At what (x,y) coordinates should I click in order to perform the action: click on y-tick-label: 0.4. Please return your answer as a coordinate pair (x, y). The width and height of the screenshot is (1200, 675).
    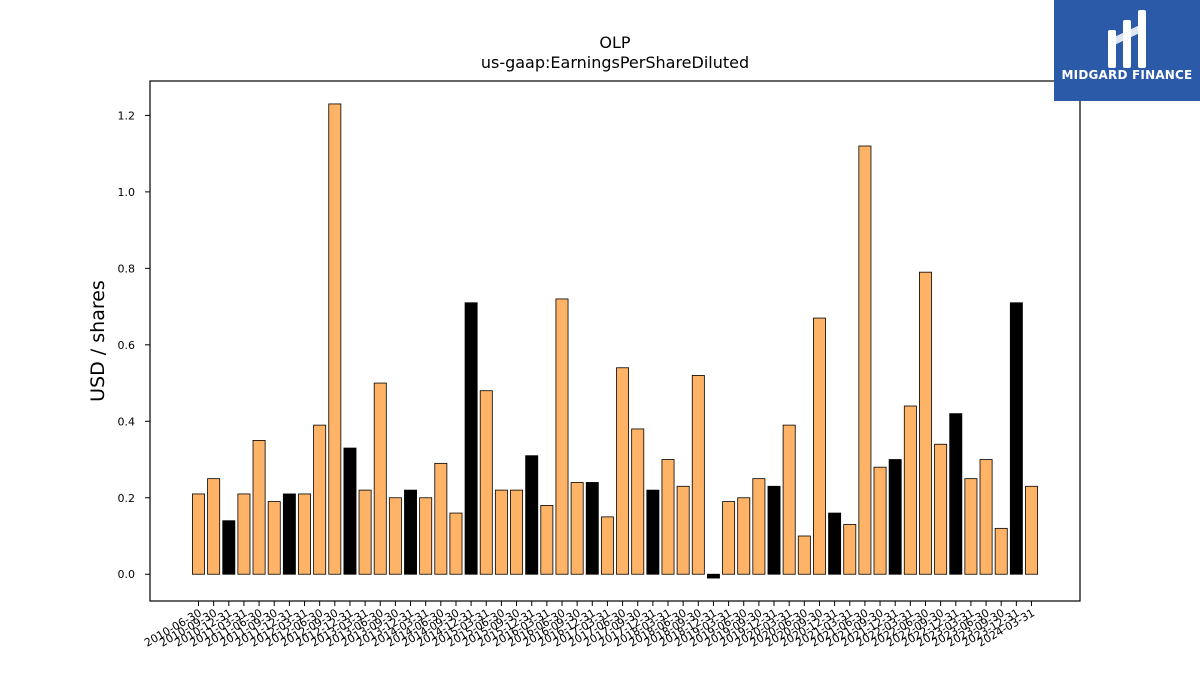
    Looking at the image, I should click on (127, 421).